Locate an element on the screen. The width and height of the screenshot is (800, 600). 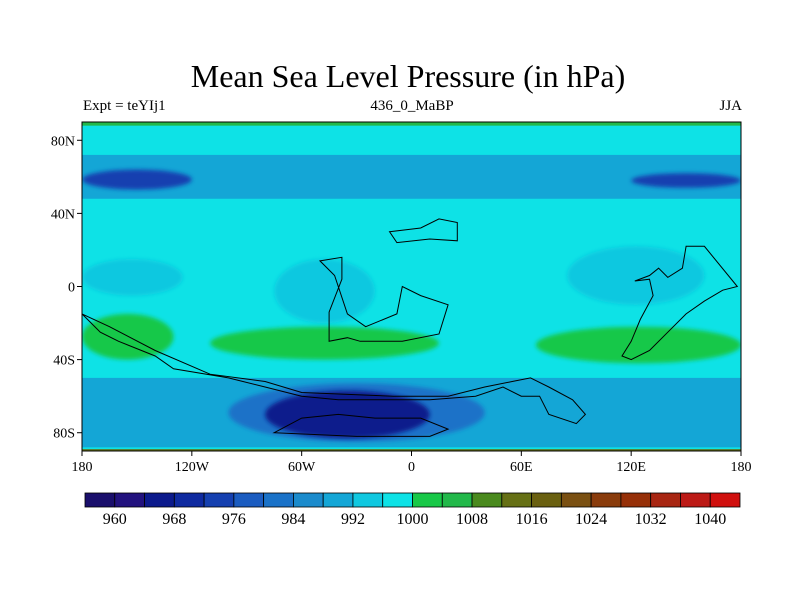
colorbar-label: 968 is located at coordinates (174, 519).